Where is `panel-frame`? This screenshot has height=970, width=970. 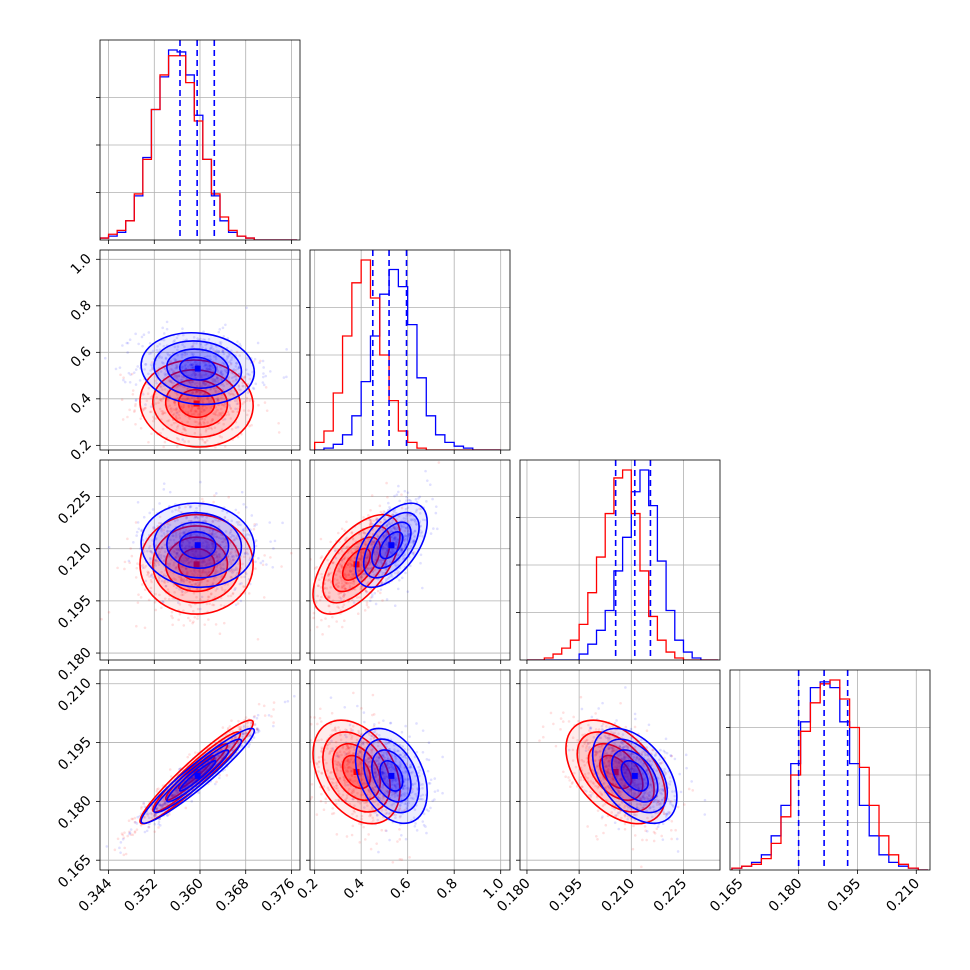
panel-frame is located at coordinates (410, 350).